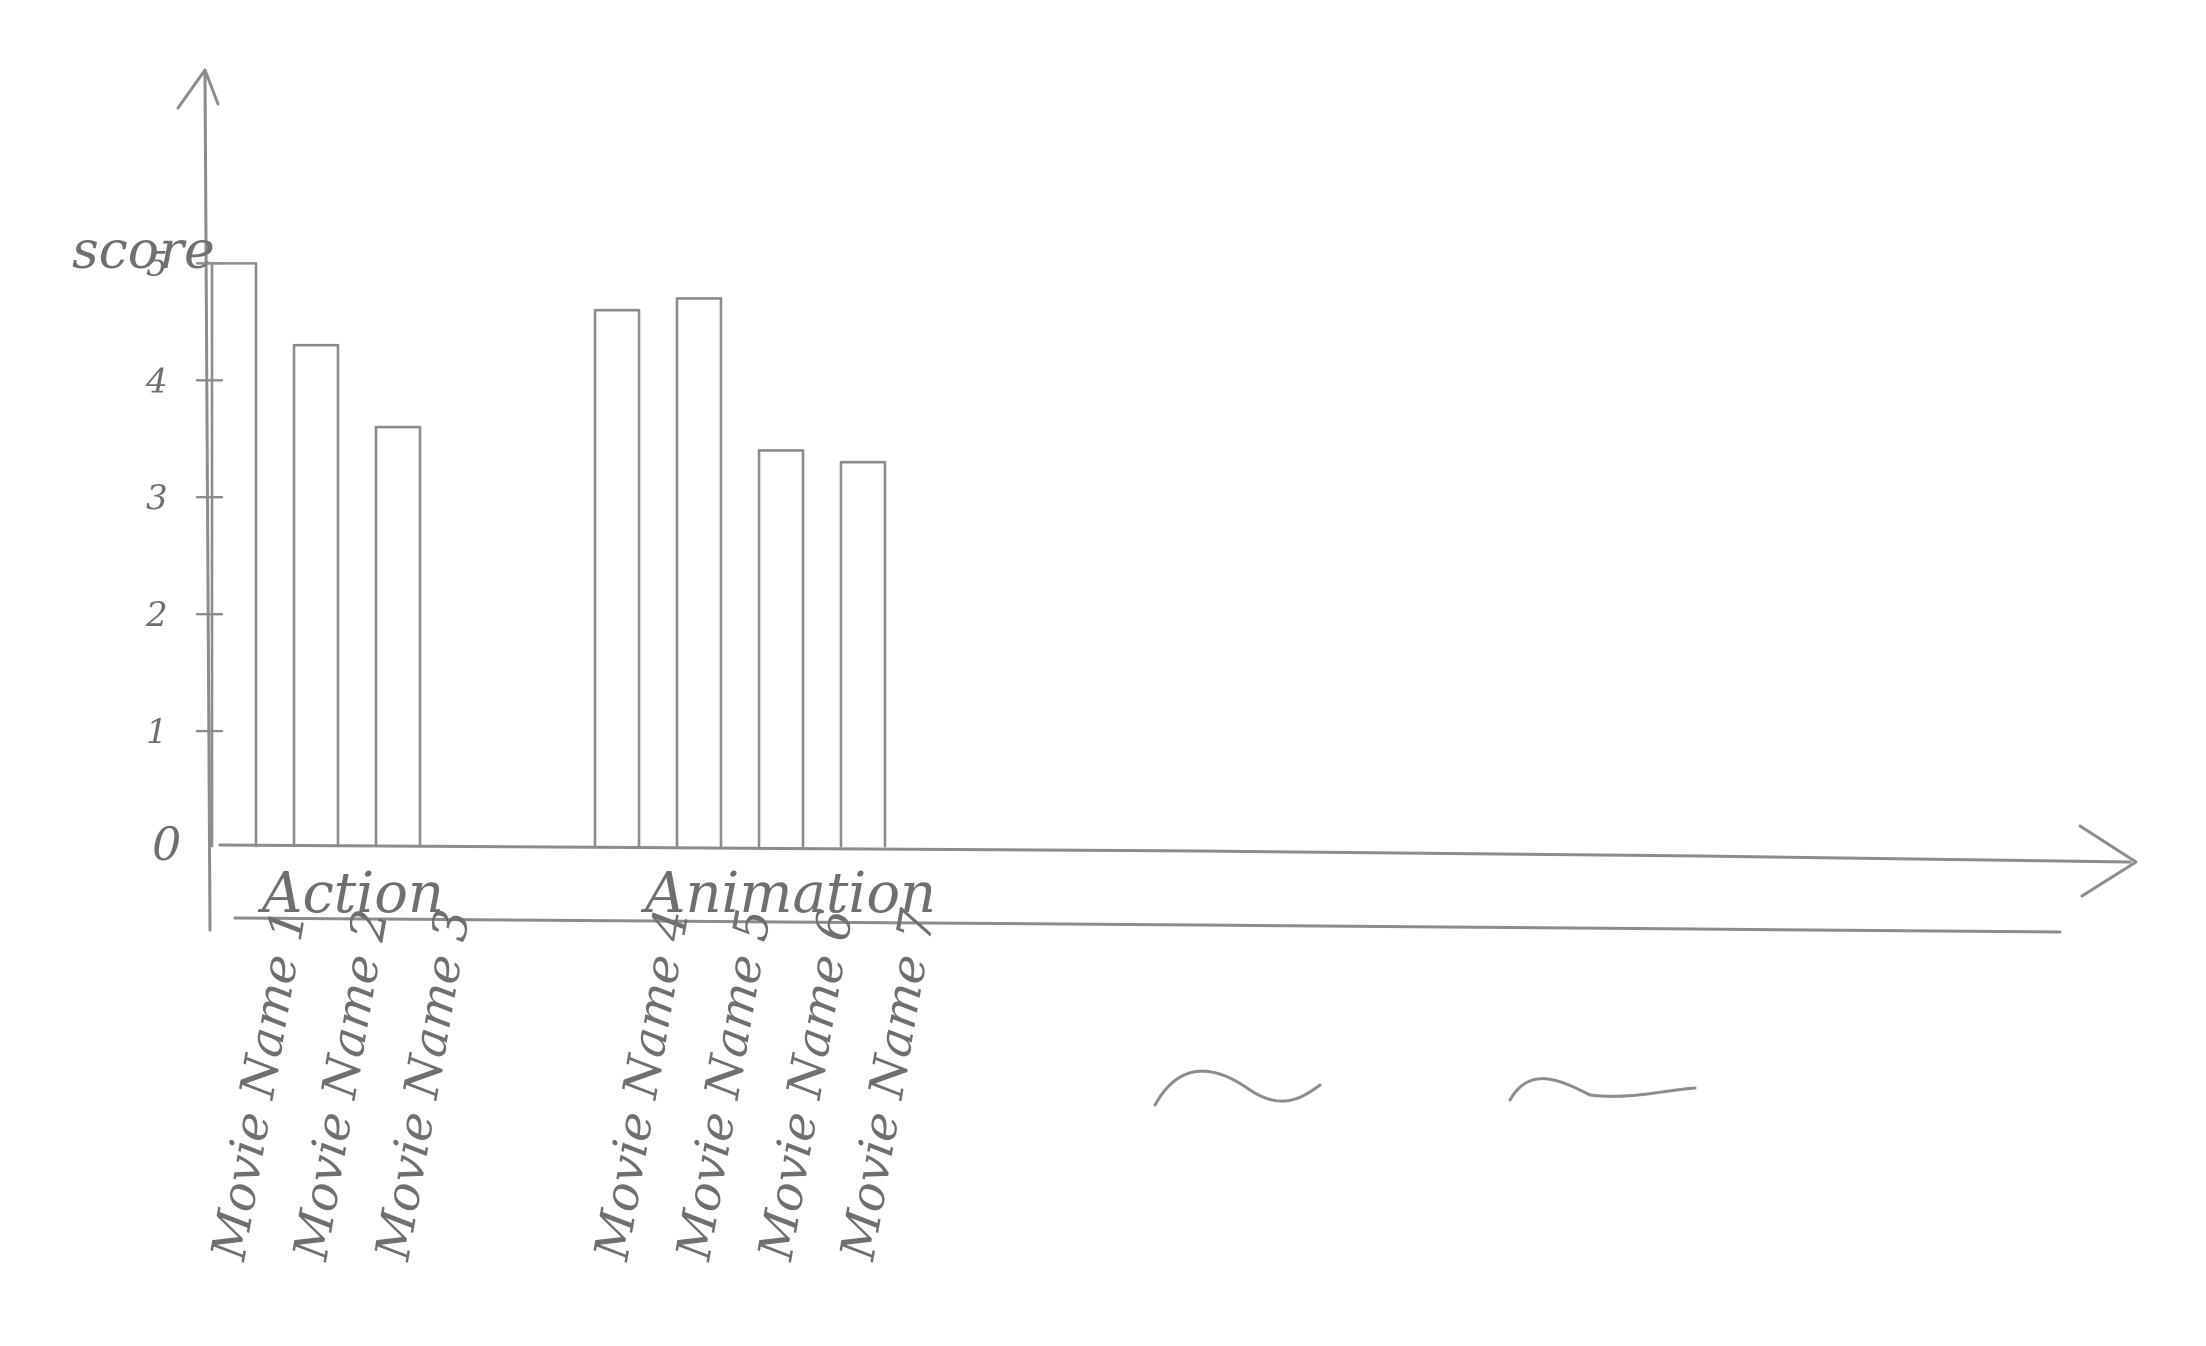 The width and height of the screenshot is (2206, 1346). I want to click on x-axis-arrow, so click(2108, 861).